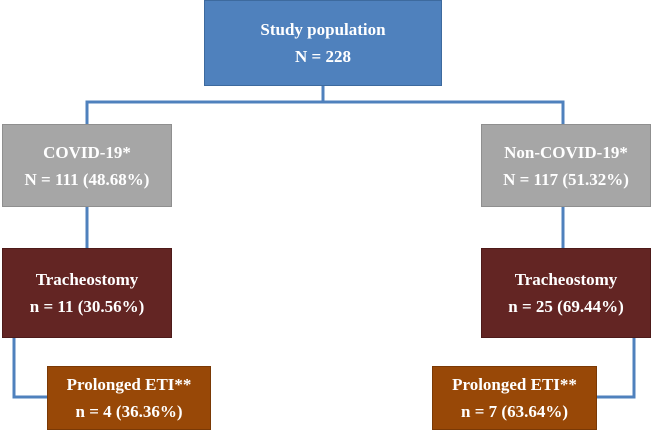 This screenshot has width=653, height=433. What do you see at coordinates (616, 368) in the screenshot?
I see `right-tracheostomy-to-prolonged-connector` at bounding box center [616, 368].